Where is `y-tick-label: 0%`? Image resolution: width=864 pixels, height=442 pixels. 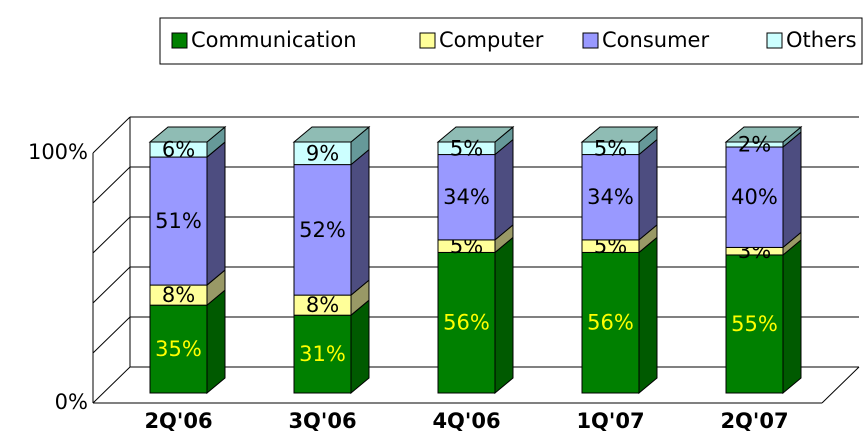 y-tick-label: 0% is located at coordinates (71, 402).